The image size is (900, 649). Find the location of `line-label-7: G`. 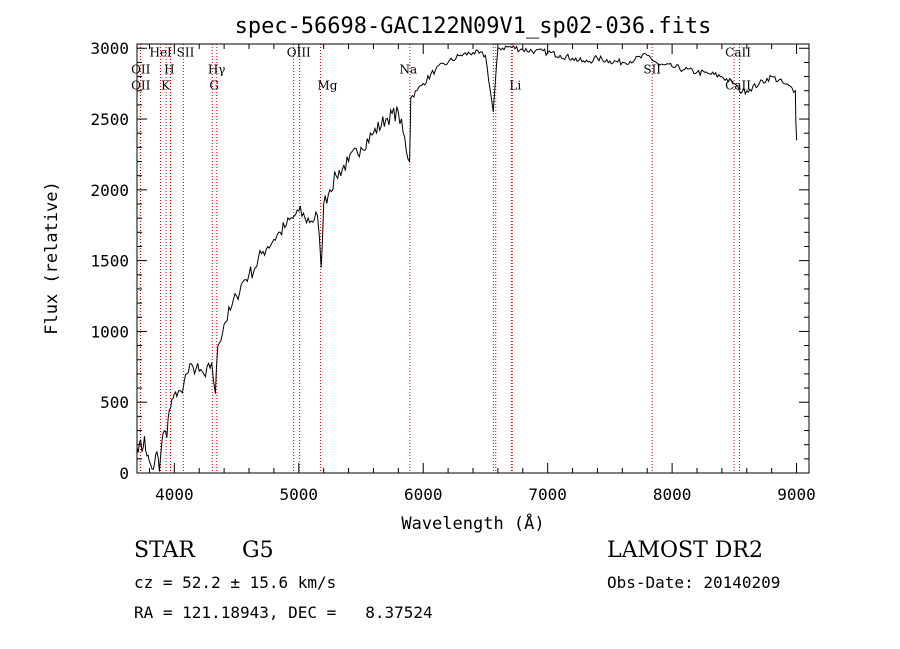

line-label-7: G is located at coordinates (214, 85).